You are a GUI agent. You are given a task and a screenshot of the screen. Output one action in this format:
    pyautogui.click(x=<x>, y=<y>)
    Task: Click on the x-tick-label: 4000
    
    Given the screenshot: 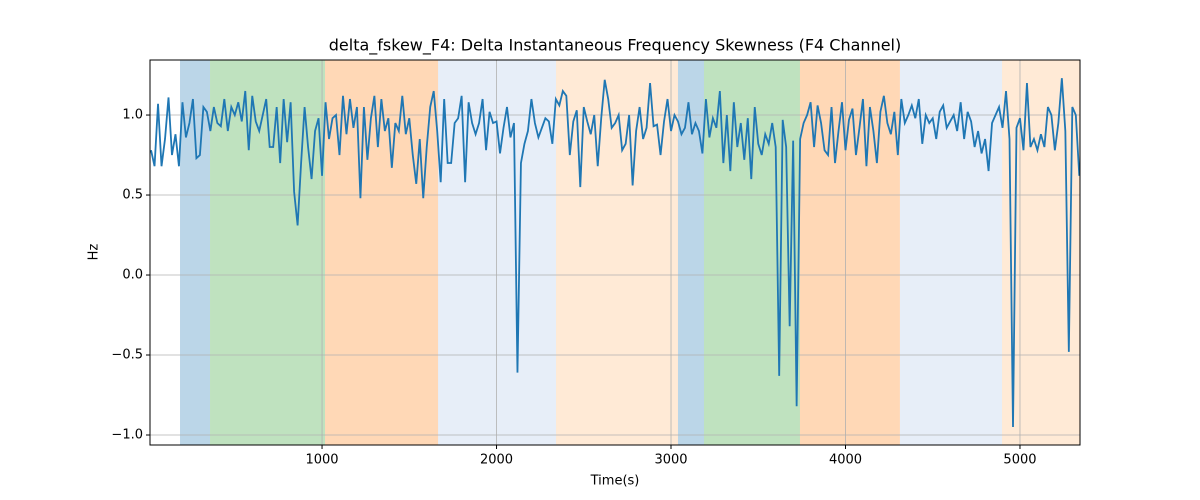 What is the action you would take?
    pyautogui.click(x=845, y=460)
    